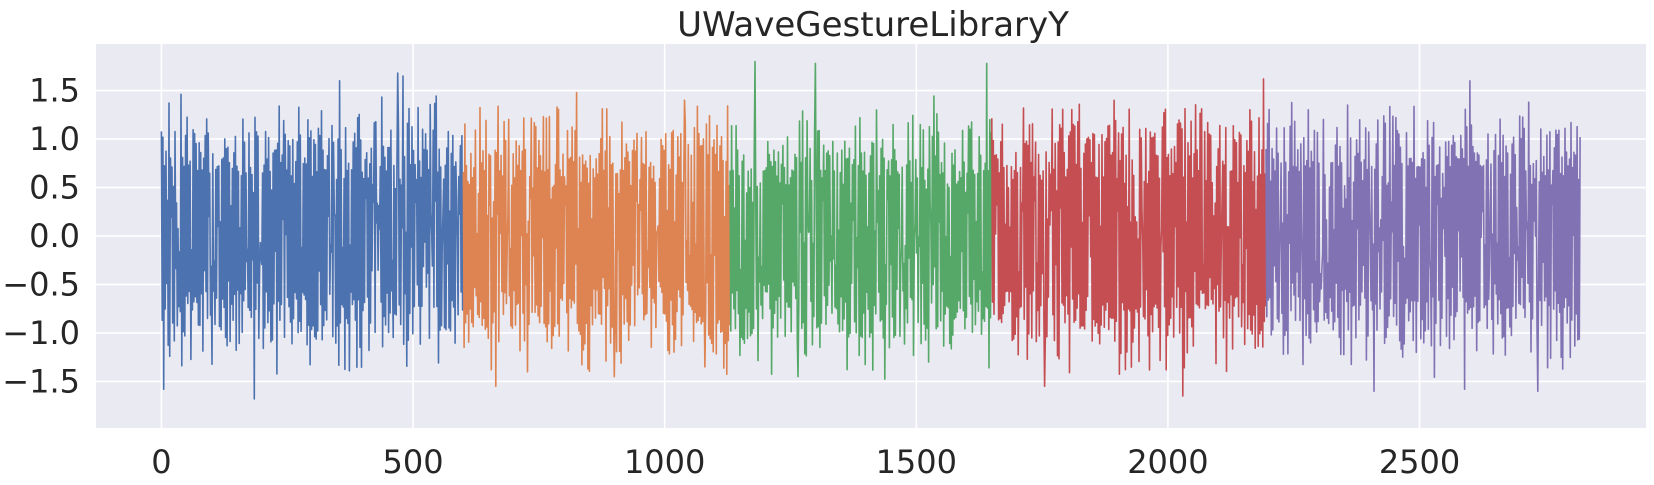  Describe the element at coordinates (54, 236) in the screenshot. I see `y-tick-label: 0.0` at that location.